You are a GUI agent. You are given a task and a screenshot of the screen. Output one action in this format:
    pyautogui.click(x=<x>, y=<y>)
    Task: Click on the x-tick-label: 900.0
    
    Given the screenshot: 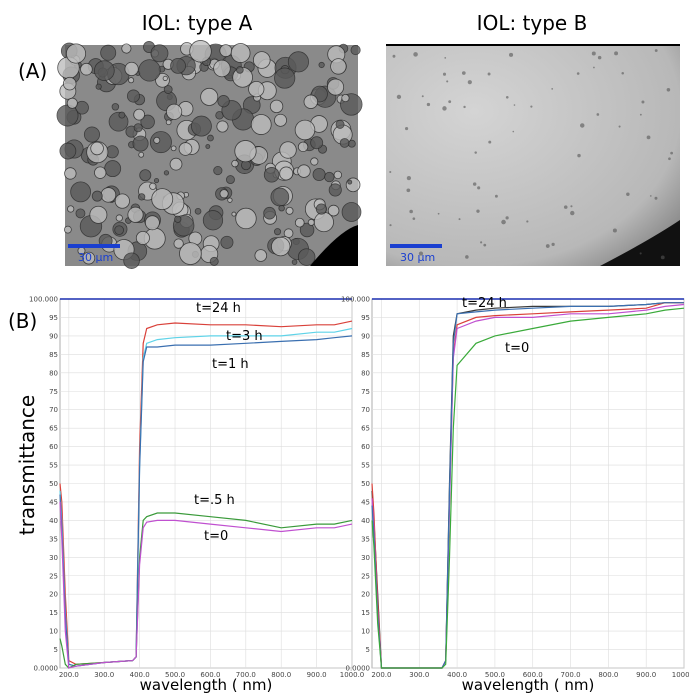 What is the action you would take?
    pyautogui.click(x=646, y=675)
    